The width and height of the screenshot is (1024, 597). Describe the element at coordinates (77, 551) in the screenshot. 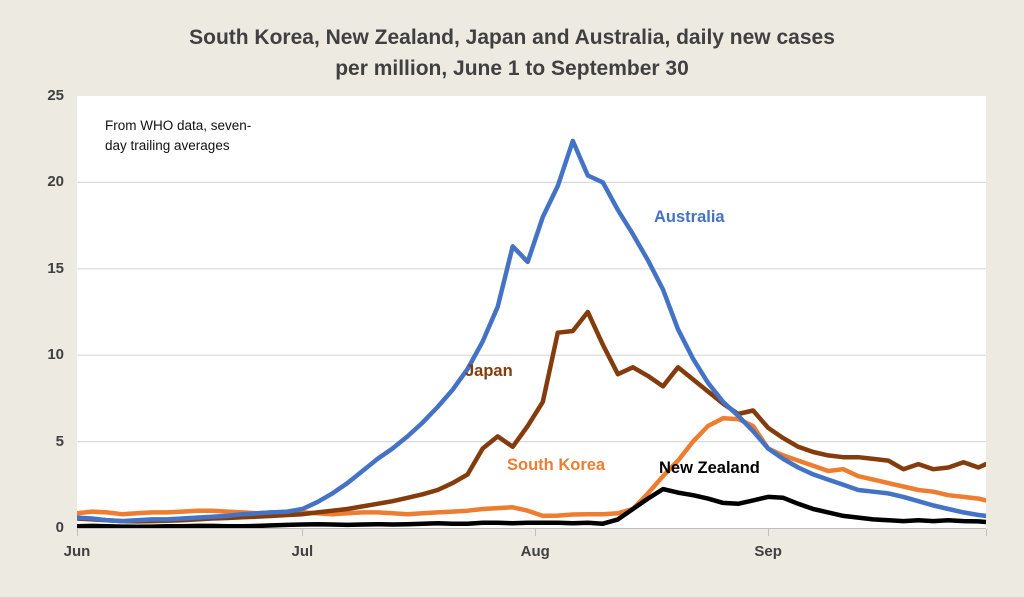

I see `x-tick-label-jun: Jun` at that location.